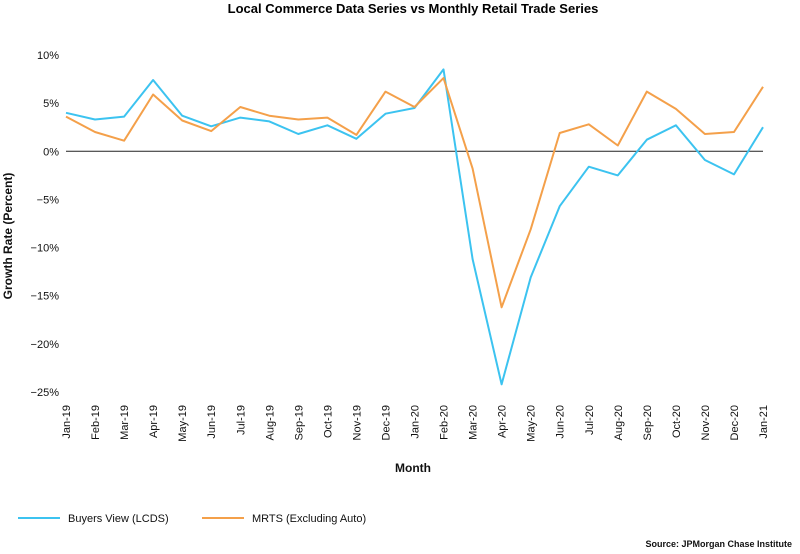  What do you see at coordinates (241, 420) in the screenshot?
I see `x-tick-label: Jul-19` at bounding box center [241, 420].